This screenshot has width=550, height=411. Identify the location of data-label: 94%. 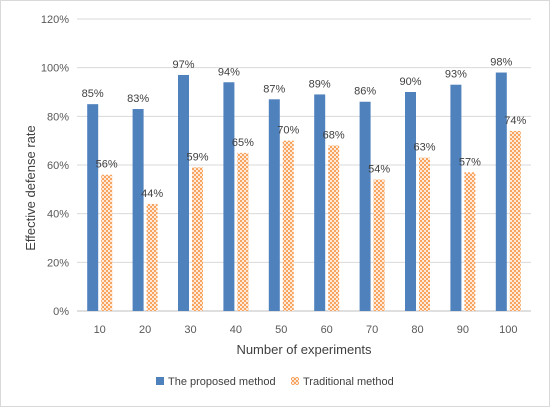
(229, 72).